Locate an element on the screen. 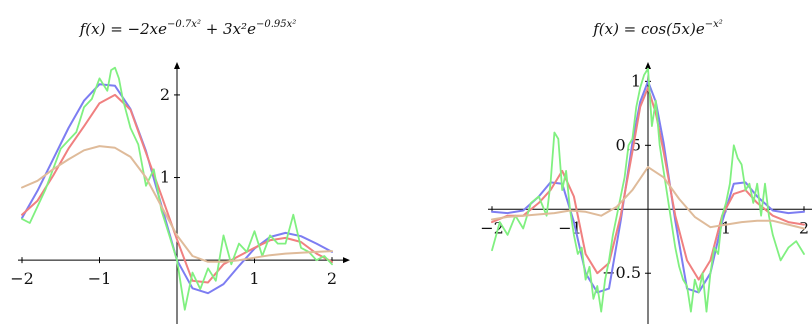 This screenshot has width=812, height=324. title-exponent: −0.7x² is located at coordinates (184, 24).